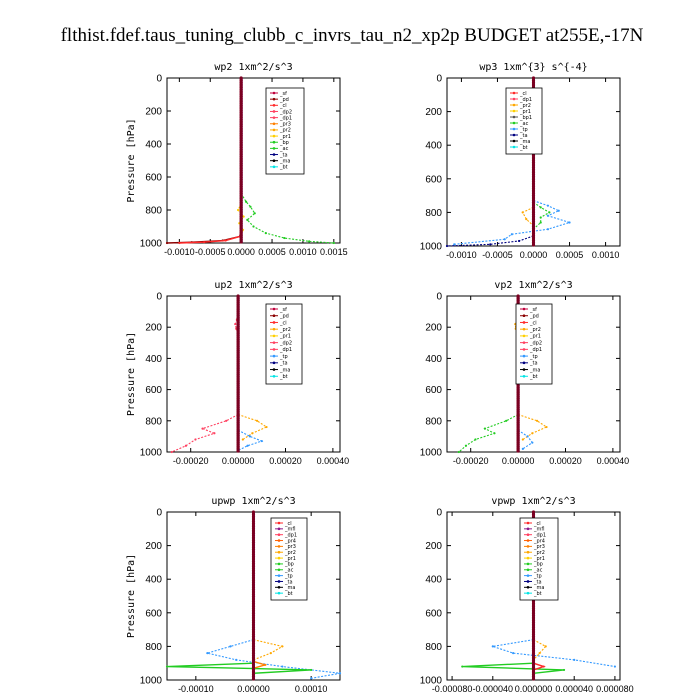 This screenshot has width=700, height=700. Describe the element at coordinates (606, 255) in the screenshot. I see `x-tick-label: 0.0010` at that location.